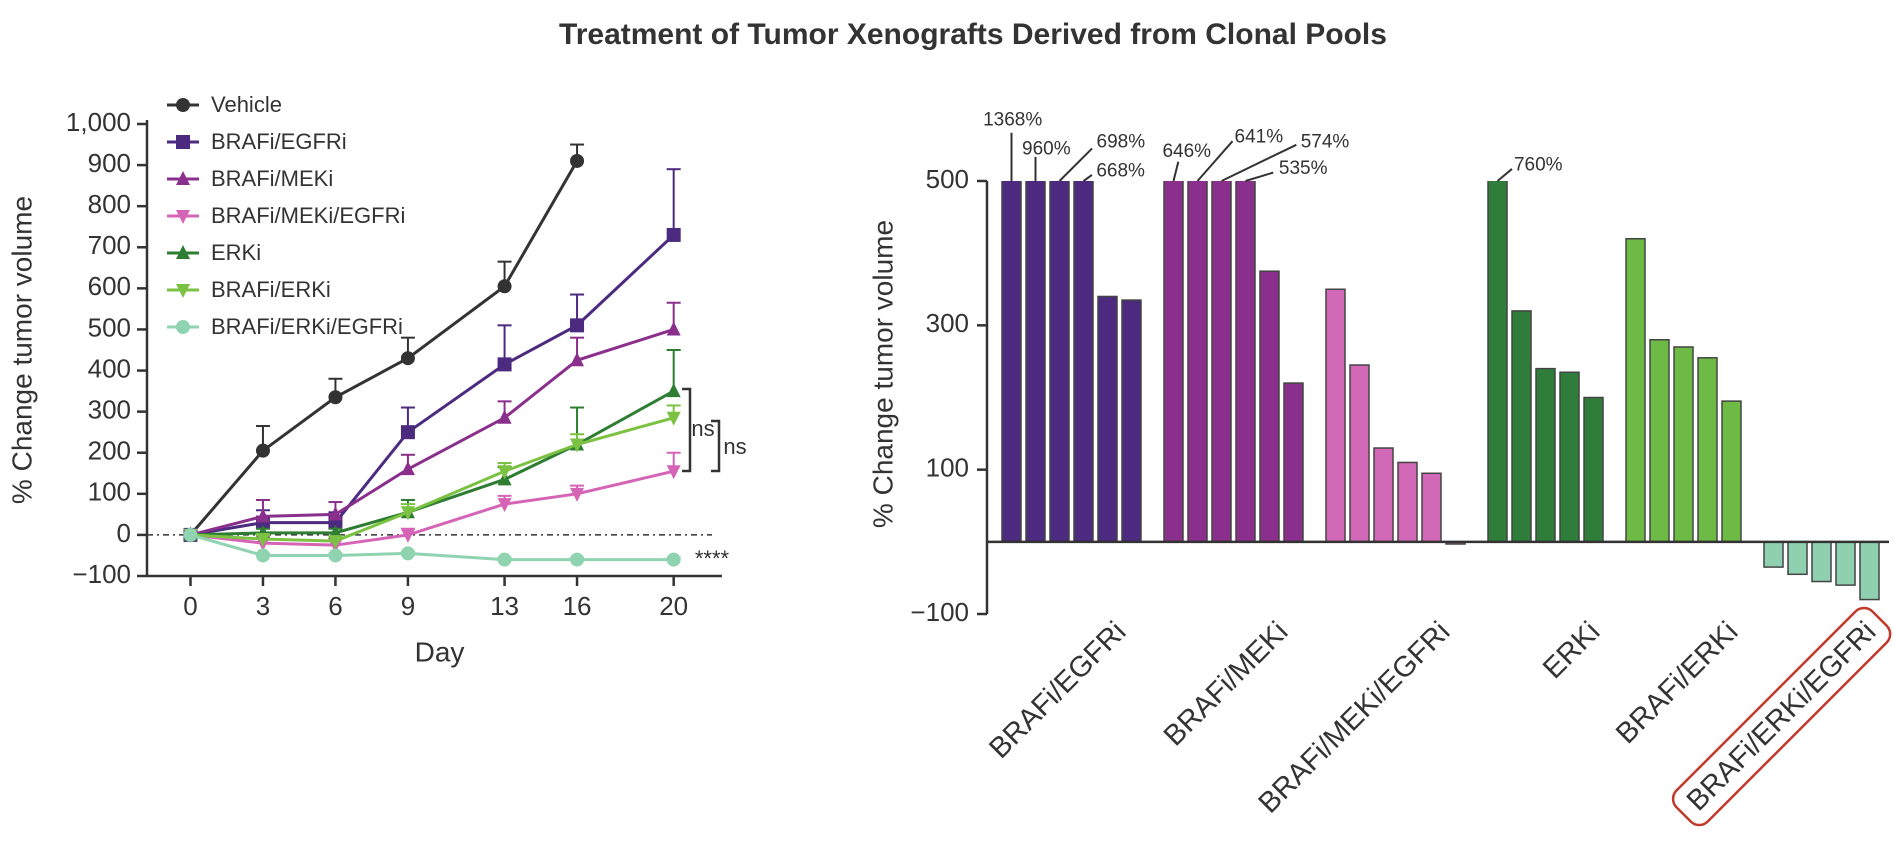 This screenshot has height=854, width=1893. Describe the element at coordinates (101, 574) in the screenshot. I see `y-tick-label: −100` at that location.